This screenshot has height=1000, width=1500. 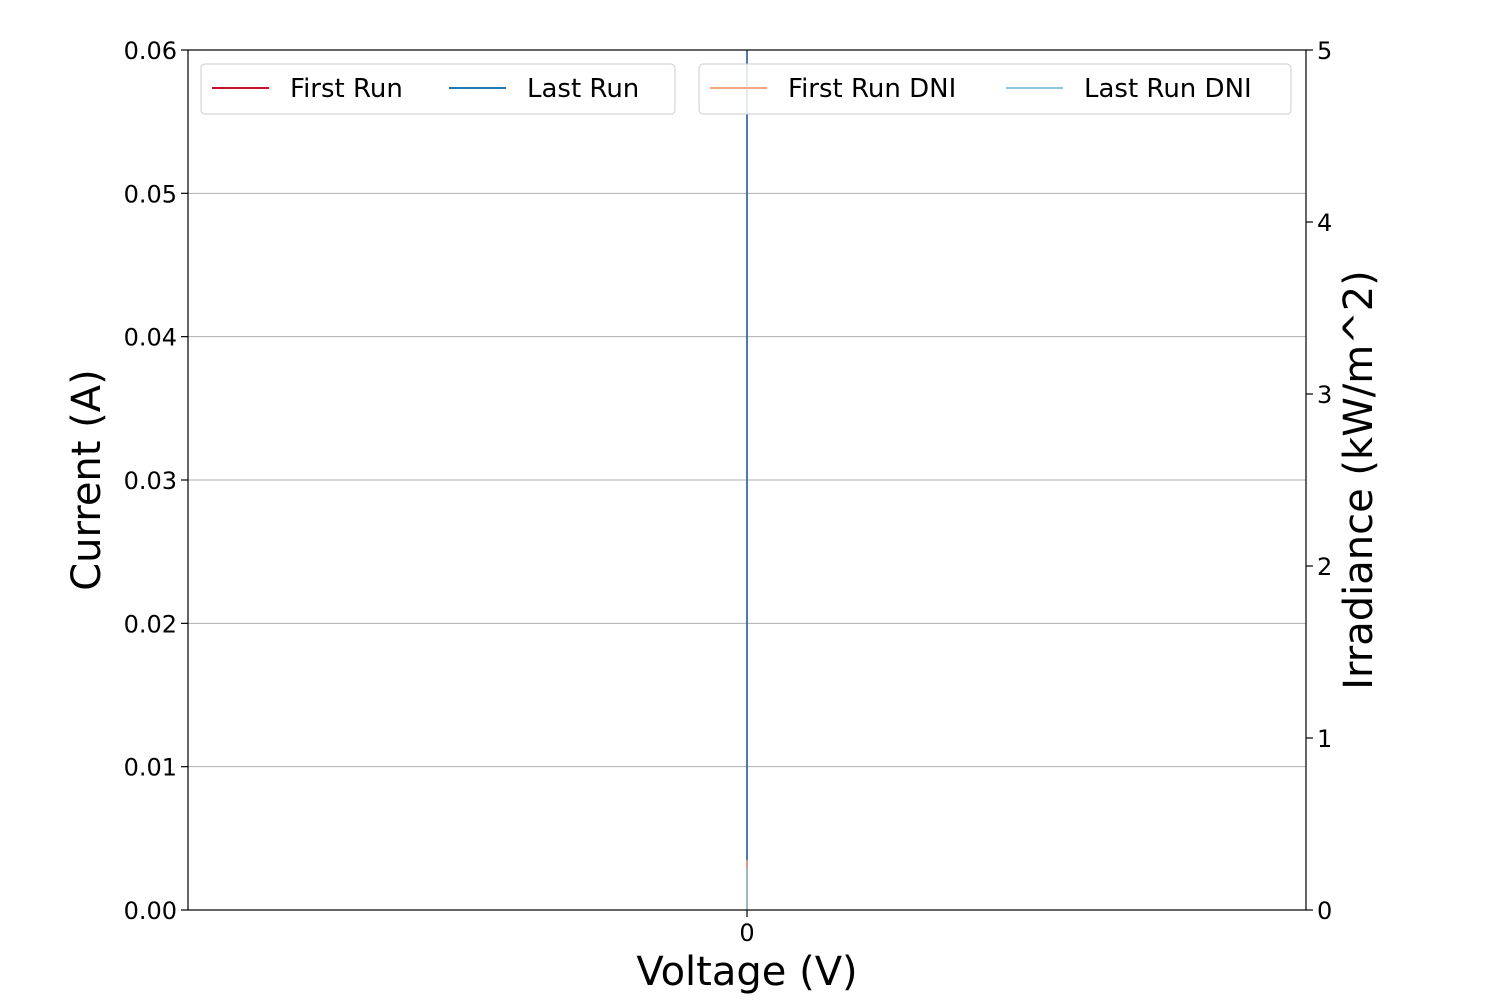 What do you see at coordinates (150, 338) in the screenshot?
I see `y-tick-label: 0.04` at bounding box center [150, 338].